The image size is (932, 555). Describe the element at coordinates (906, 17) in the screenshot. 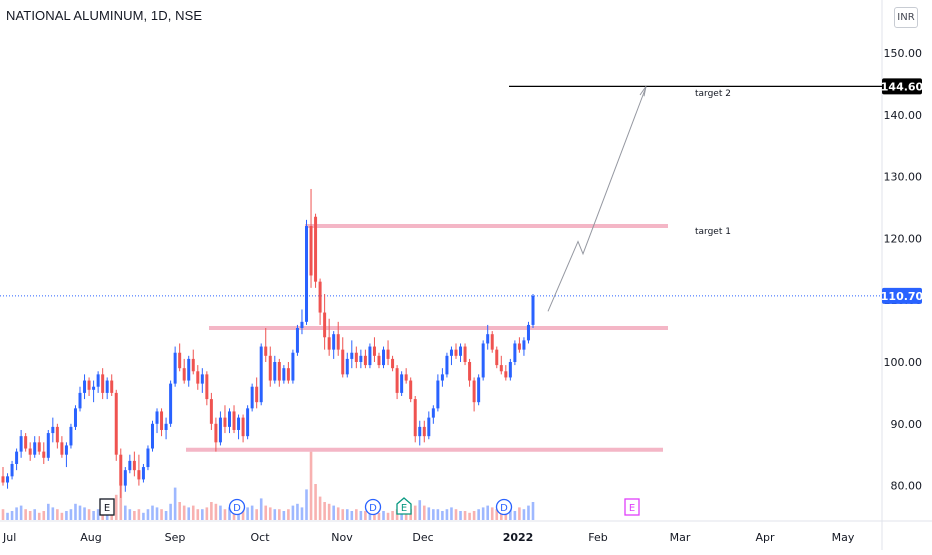

I see `currency-button: INR` at that location.